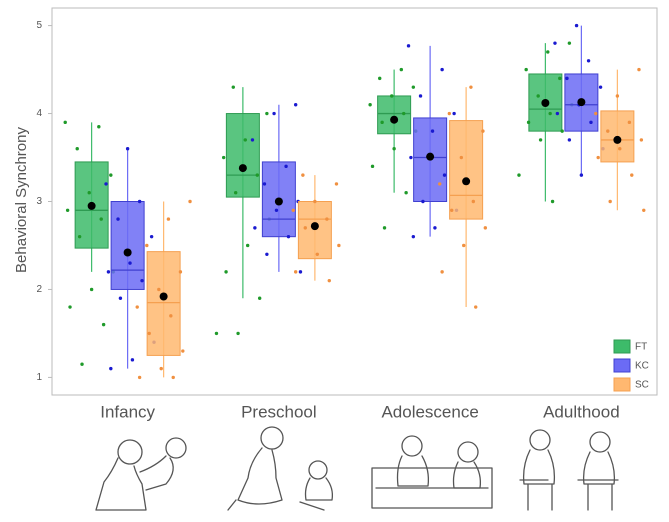 The width and height of the screenshot is (669, 522). I want to click on y-axis-label: Behavioral Synchrony, so click(21, 200).